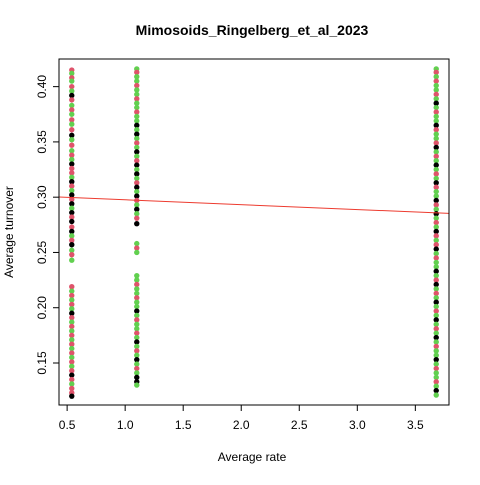  What do you see at coordinates (357, 425) in the screenshot?
I see `x-tick-label: 3.0` at bounding box center [357, 425].